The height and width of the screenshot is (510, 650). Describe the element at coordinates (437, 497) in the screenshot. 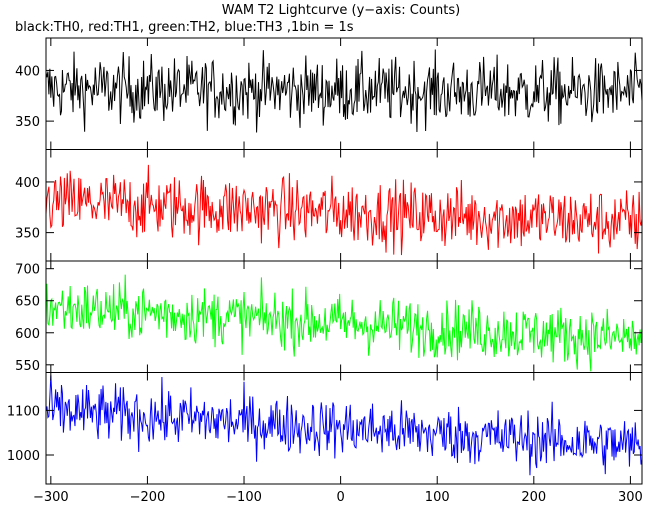

I see `x-tick-label: 100` at that location.